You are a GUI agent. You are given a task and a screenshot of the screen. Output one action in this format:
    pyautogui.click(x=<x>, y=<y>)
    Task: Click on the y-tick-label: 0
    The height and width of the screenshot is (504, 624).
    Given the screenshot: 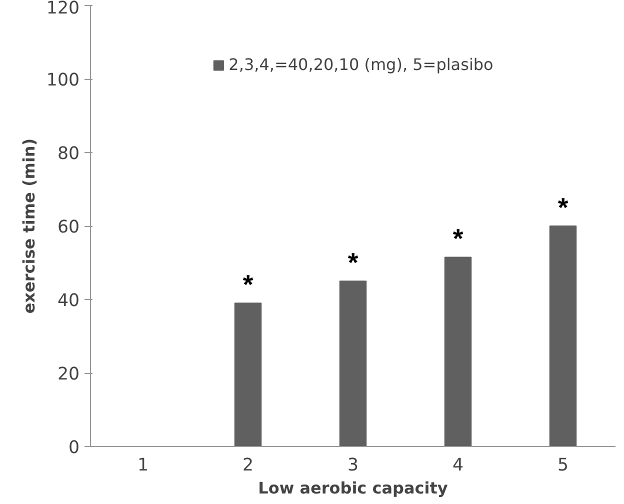 What is the action you would take?
    pyautogui.click(x=74, y=448)
    